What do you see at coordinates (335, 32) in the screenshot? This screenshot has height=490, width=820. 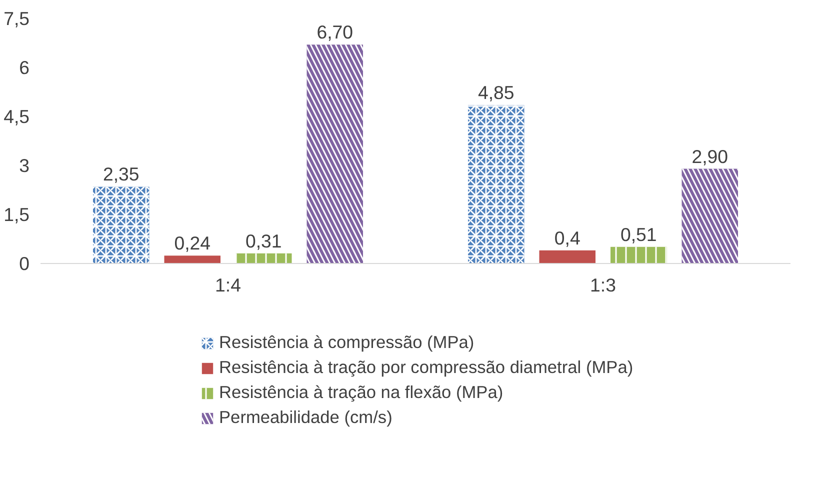 I see `data-label: 6,70` at bounding box center [335, 32].